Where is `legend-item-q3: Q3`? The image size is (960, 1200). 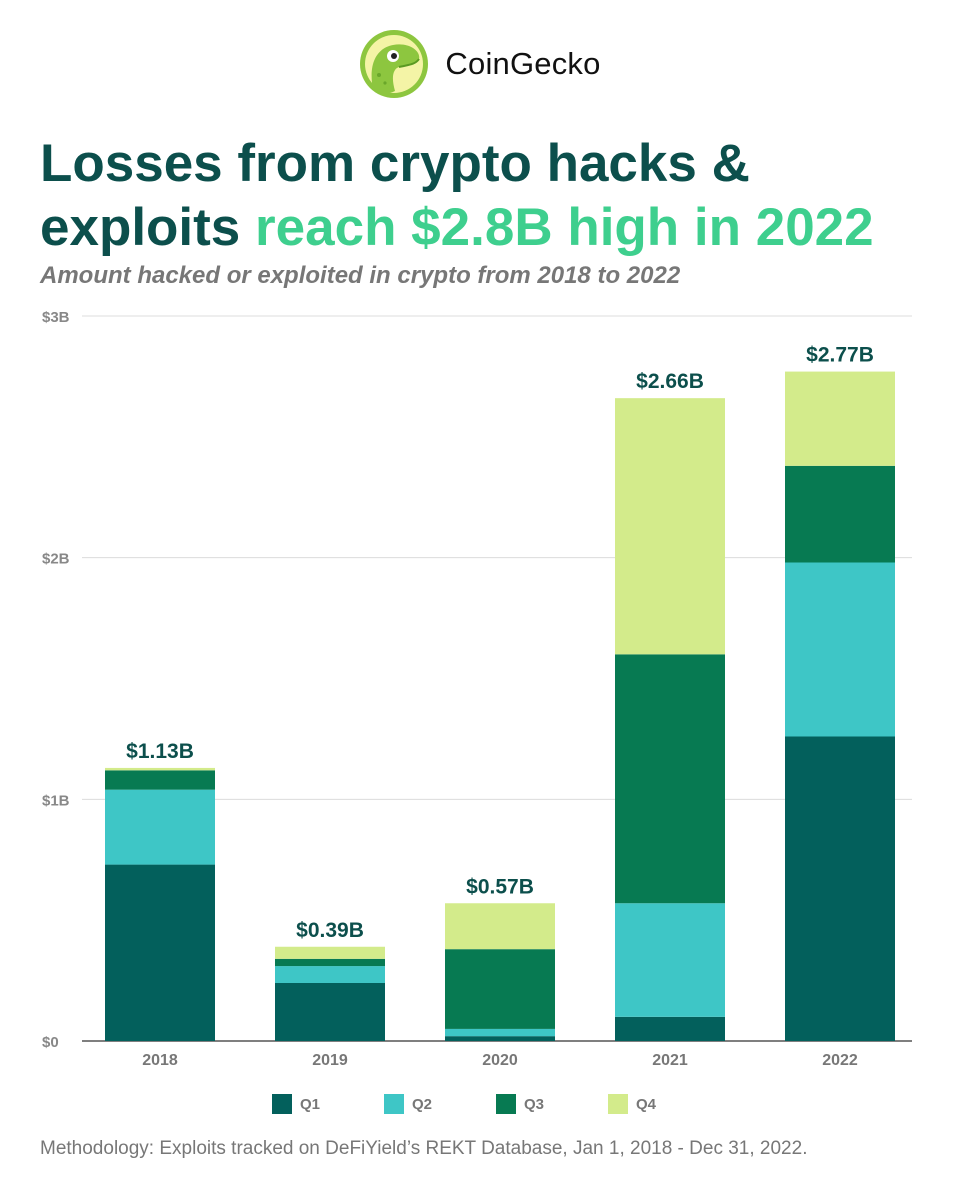
legend-item-q3: Q3 is located at coordinates (552, 1104).